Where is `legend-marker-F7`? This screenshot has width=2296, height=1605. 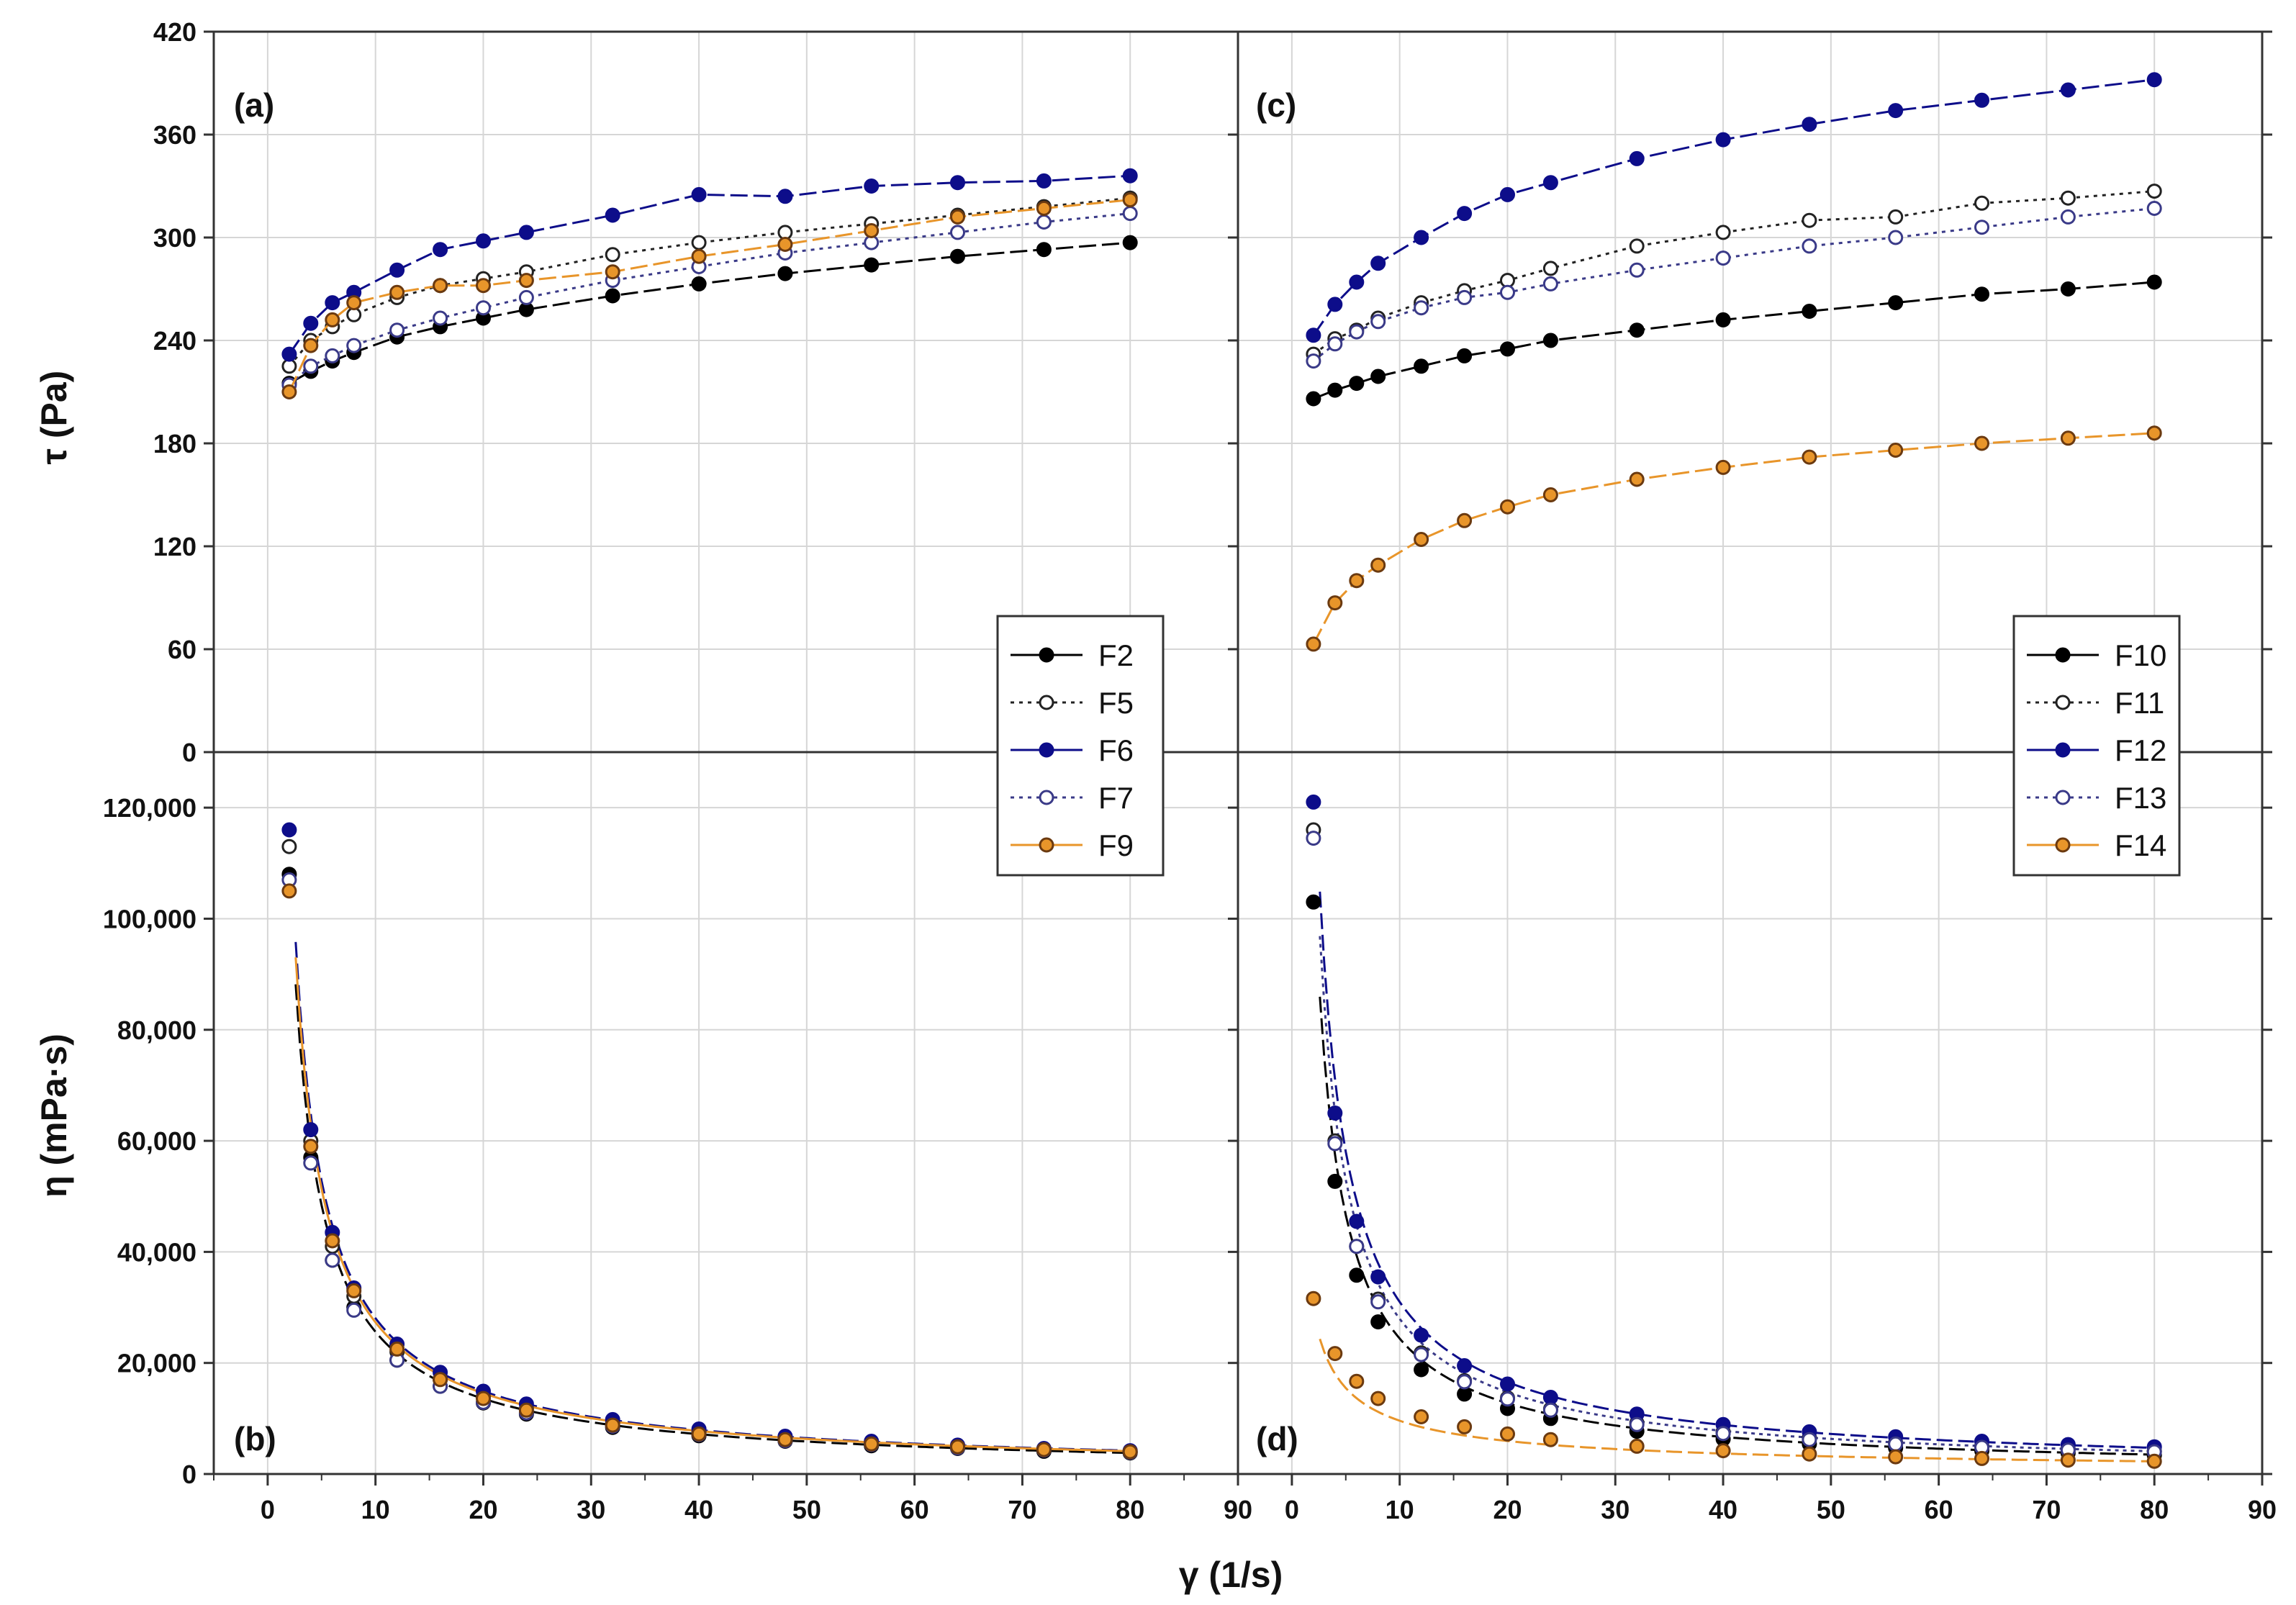
legend-marker-F7 is located at coordinates (1046, 797).